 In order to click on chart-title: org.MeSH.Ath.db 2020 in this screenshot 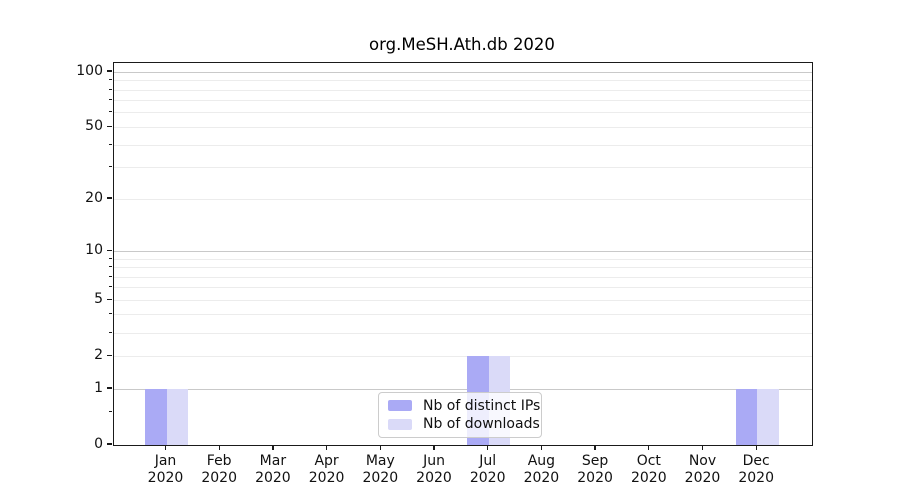, I will do `click(462, 44)`.